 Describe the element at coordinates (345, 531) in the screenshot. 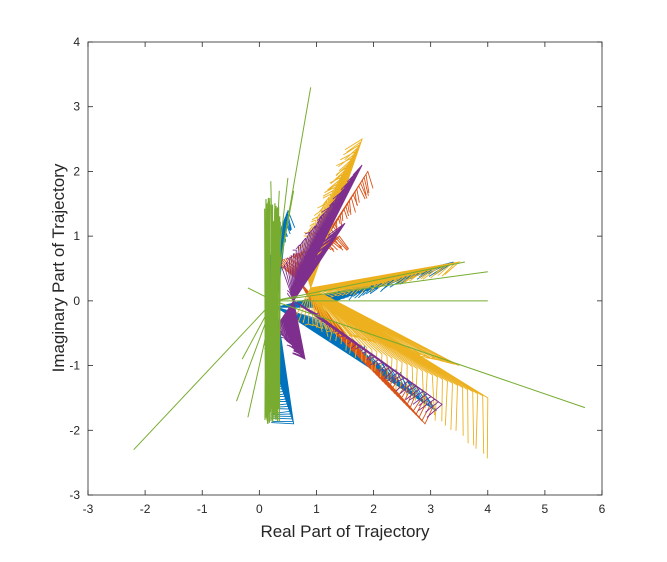

I see `x-axis-label: Real Part of Trajectory` at that location.